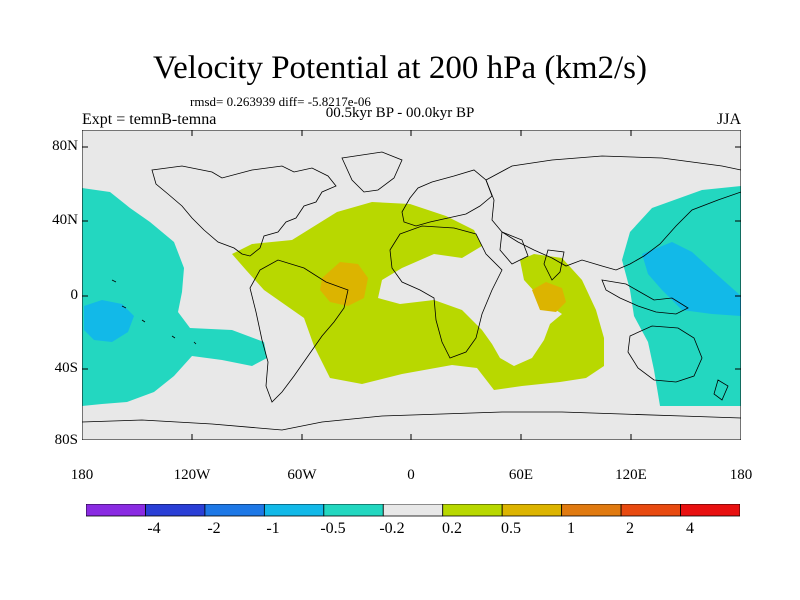  What do you see at coordinates (728, 119) in the screenshot?
I see `season-label: JJA` at bounding box center [728, 119].